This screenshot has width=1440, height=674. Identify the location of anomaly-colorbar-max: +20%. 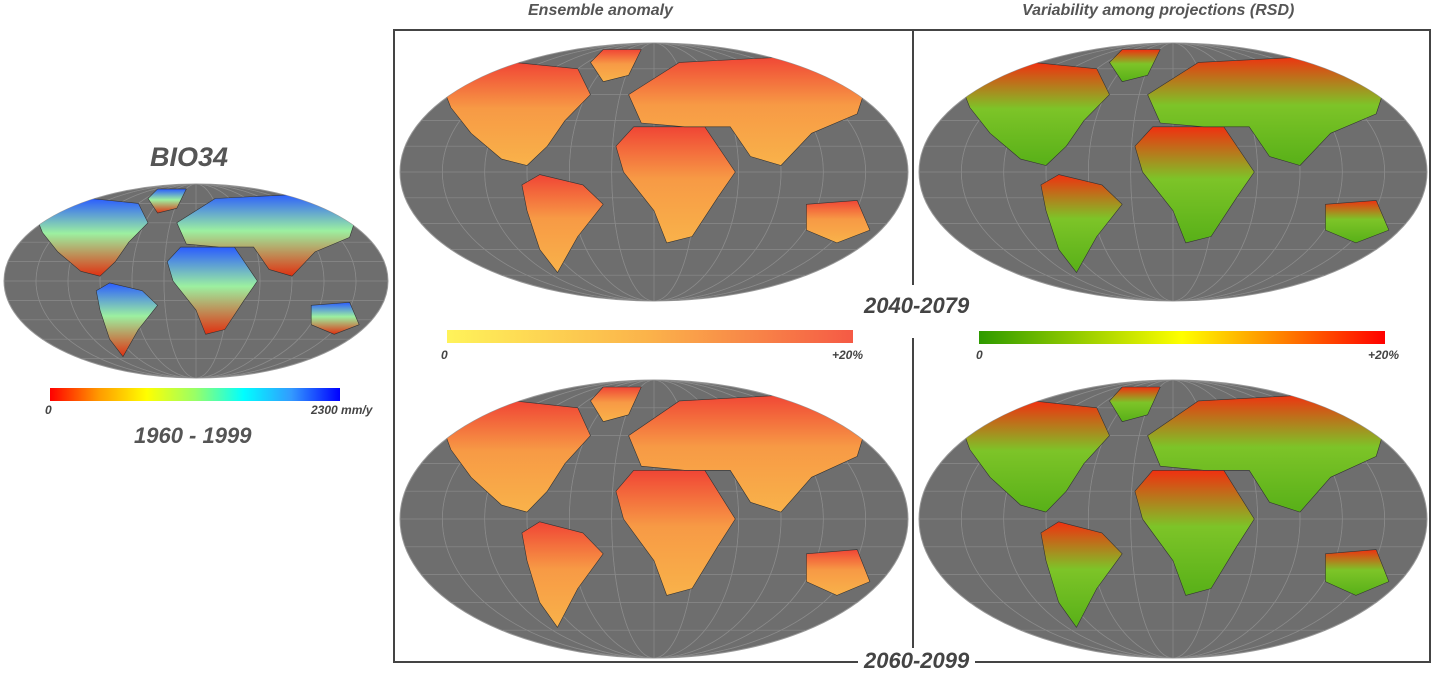
(847, 355).